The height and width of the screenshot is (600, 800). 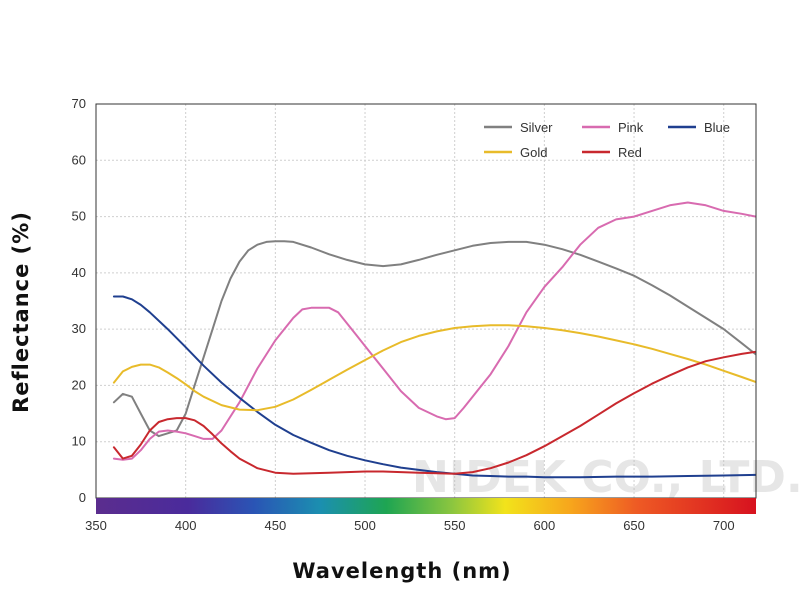 I want to click on y-tick-label: 0, so click(x=82, y=497).